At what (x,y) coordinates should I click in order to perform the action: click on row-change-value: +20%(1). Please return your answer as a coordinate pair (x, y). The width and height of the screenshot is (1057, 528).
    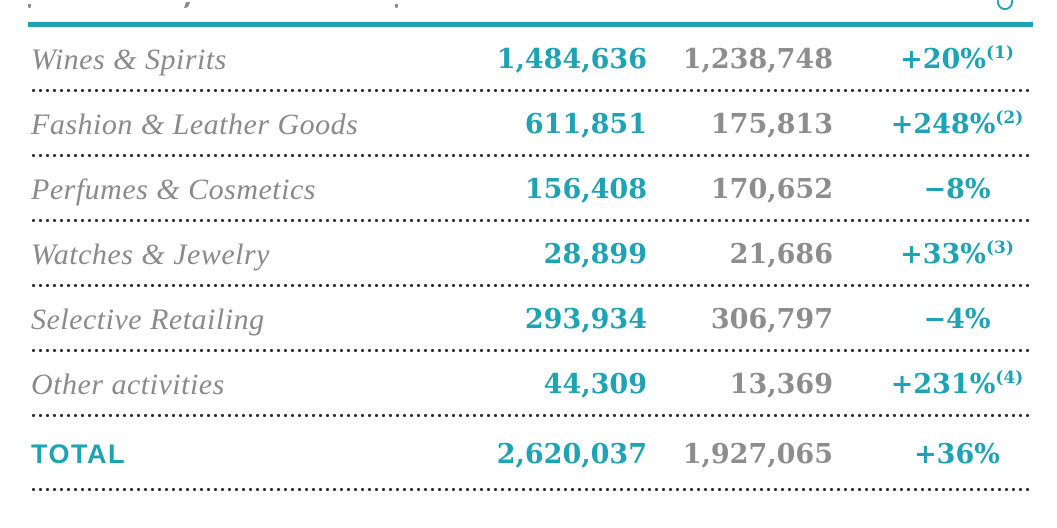
    Looking at the image, I should click on (957, 59).